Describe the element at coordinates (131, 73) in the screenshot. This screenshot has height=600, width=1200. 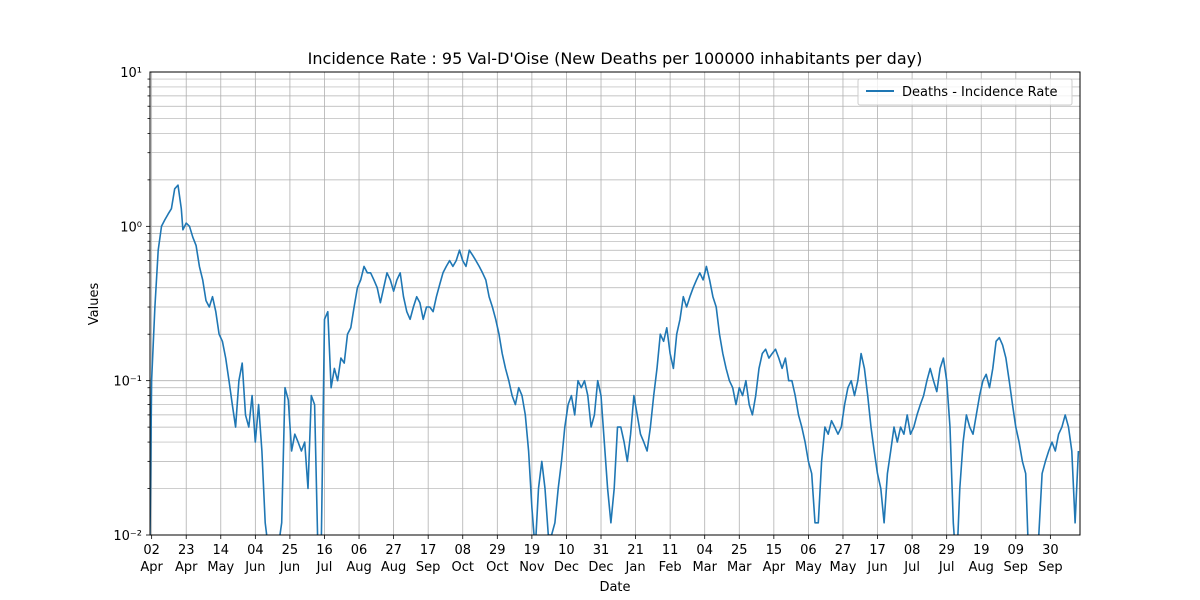
I see `y-tick-label: 10¹` at that location.